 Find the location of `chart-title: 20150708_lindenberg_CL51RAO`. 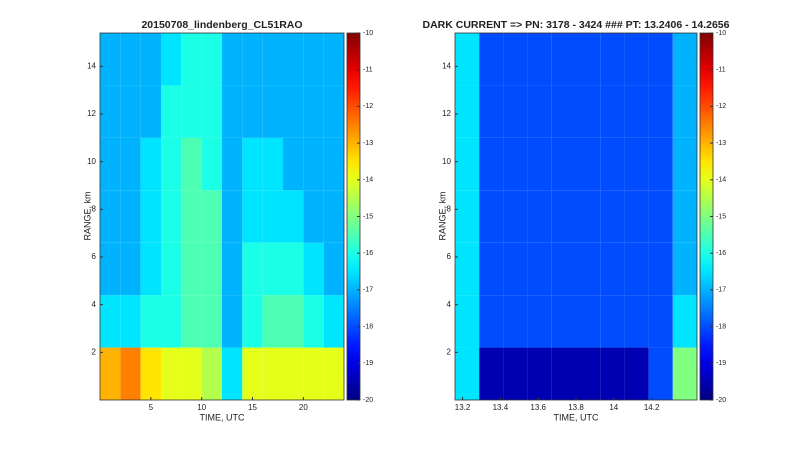

chart-title: 20150708_lindenberg_CL51RAO is located at coordinates (221, 25).